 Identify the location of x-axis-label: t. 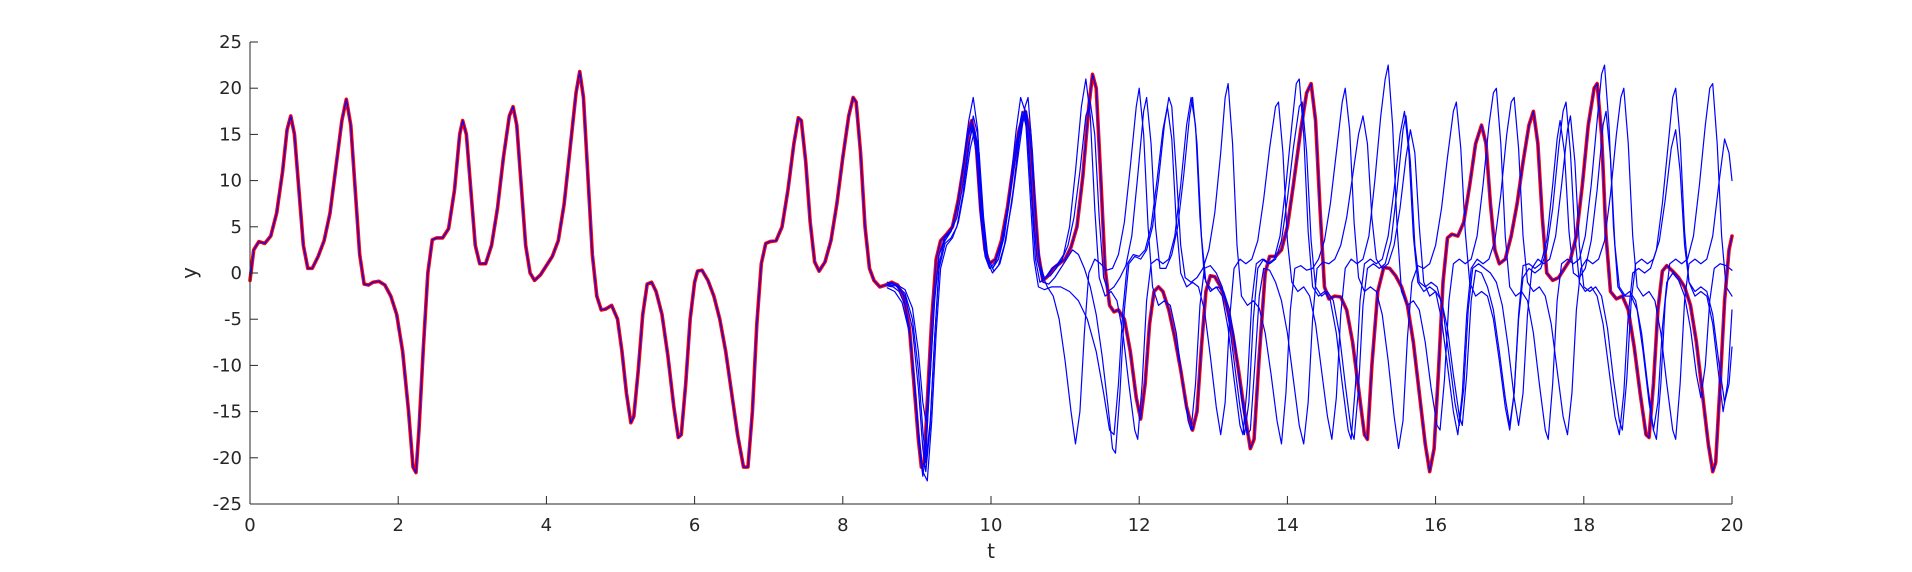
(991, 551).